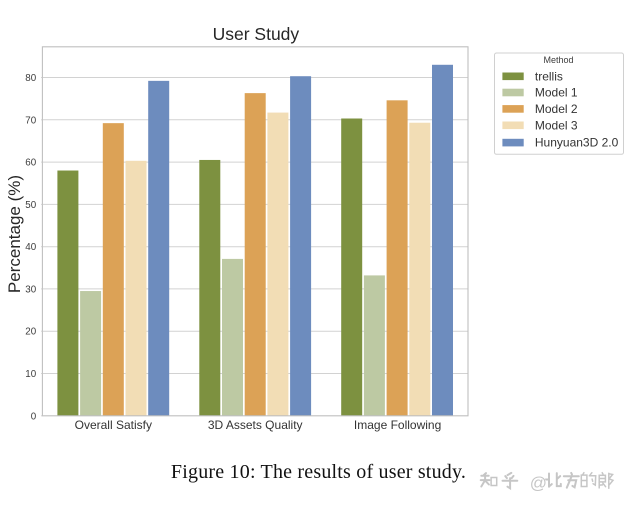  Describe the element at coordinates (14, 234) in the screenshot. I see `svg-text: Percentage (%)` at that location.